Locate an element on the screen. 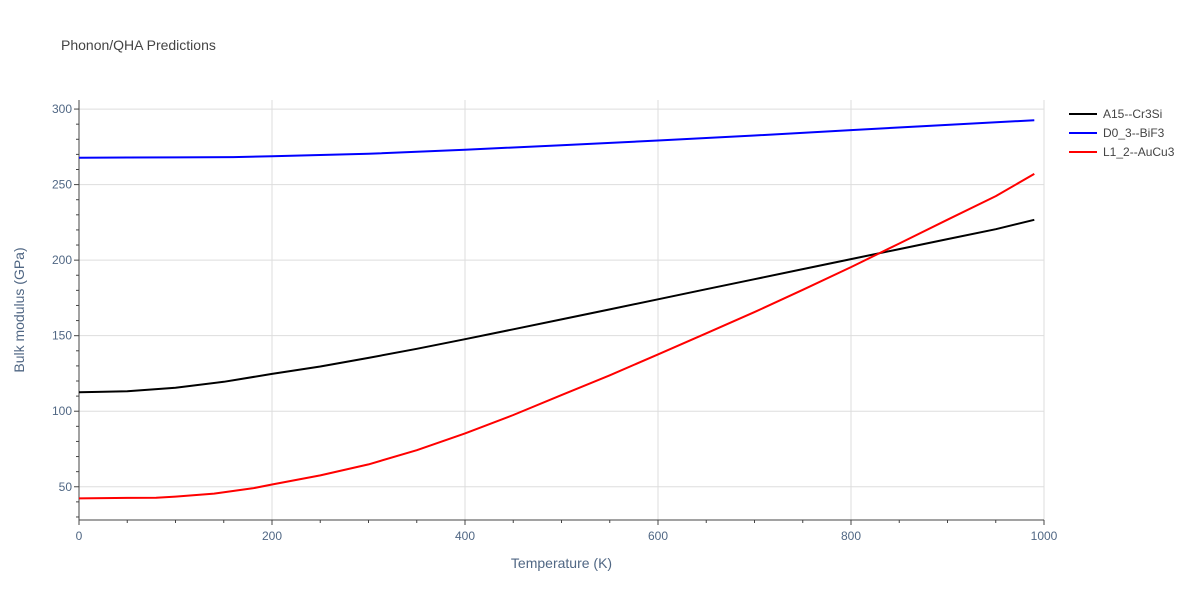 The width and height of the screenshot is (1200, 600). legend-item-d0-3-bif3: D0_3--BiF3 is located at coordinates (1117, 133).